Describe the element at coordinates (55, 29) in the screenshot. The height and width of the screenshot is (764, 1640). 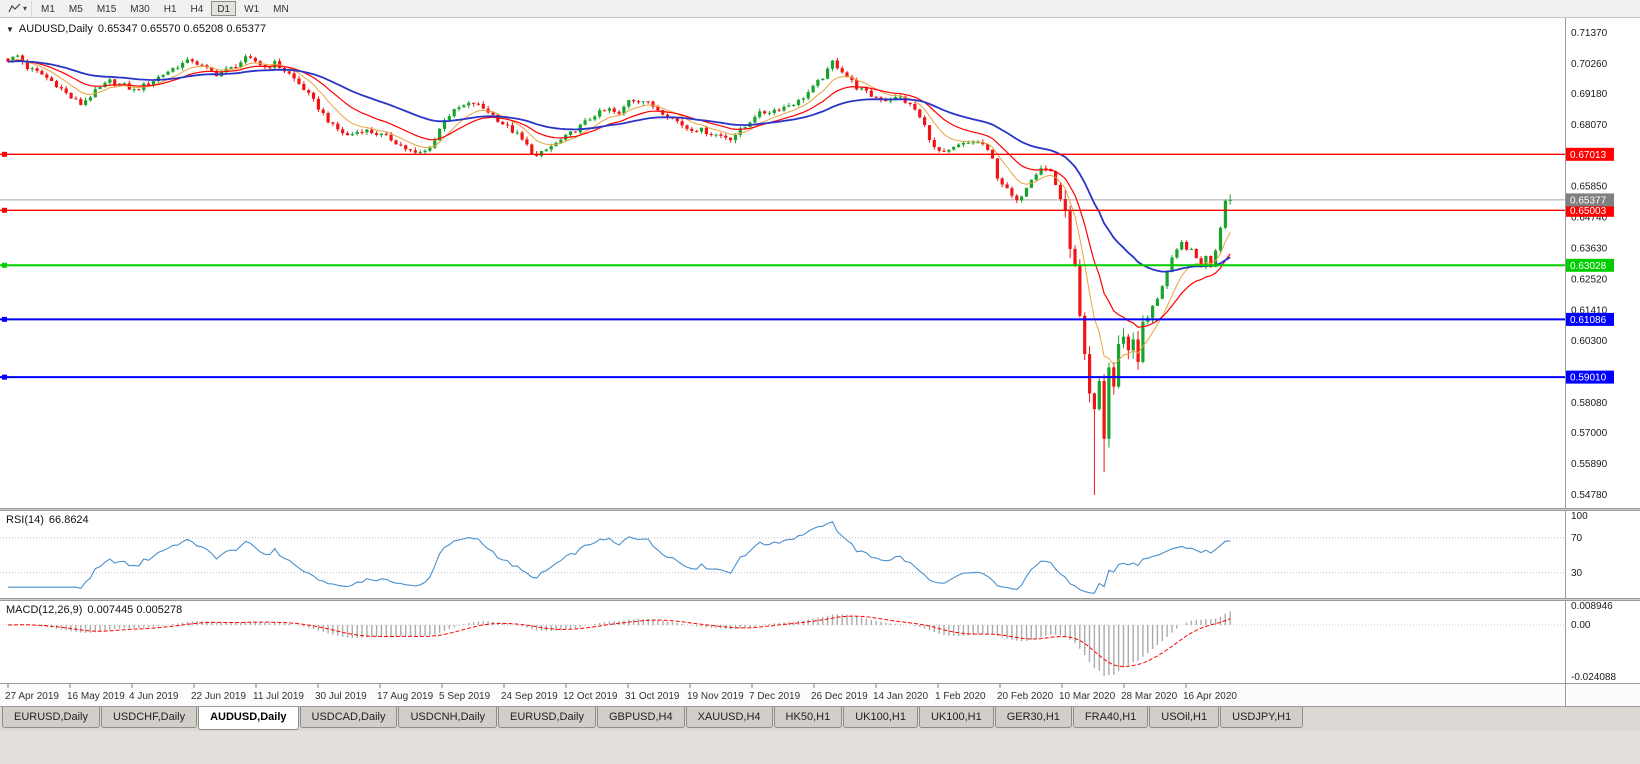
I see `symbol-period-label: AUDUSD,Daily` at that location.